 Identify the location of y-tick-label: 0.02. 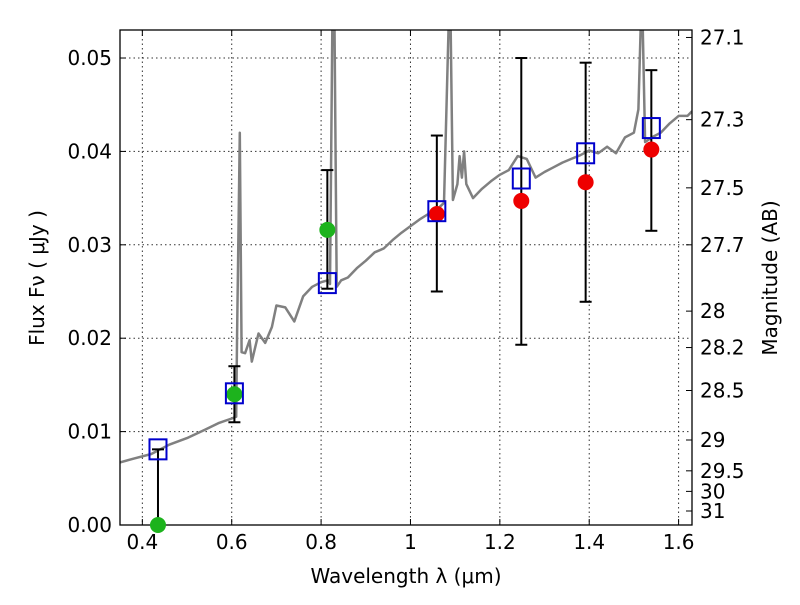
(89, 338).